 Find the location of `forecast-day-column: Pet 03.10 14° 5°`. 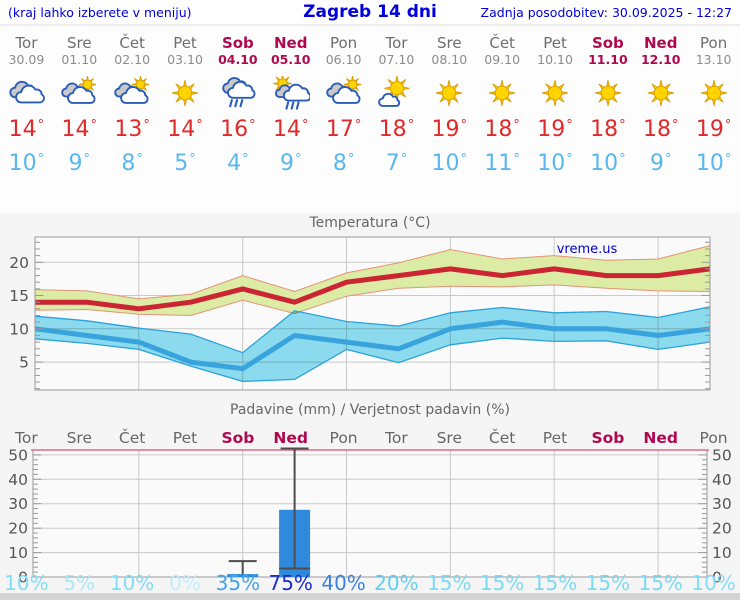

forecast-day-column: Pet 03.10 14° 5° is located at coordinates (185, 119).